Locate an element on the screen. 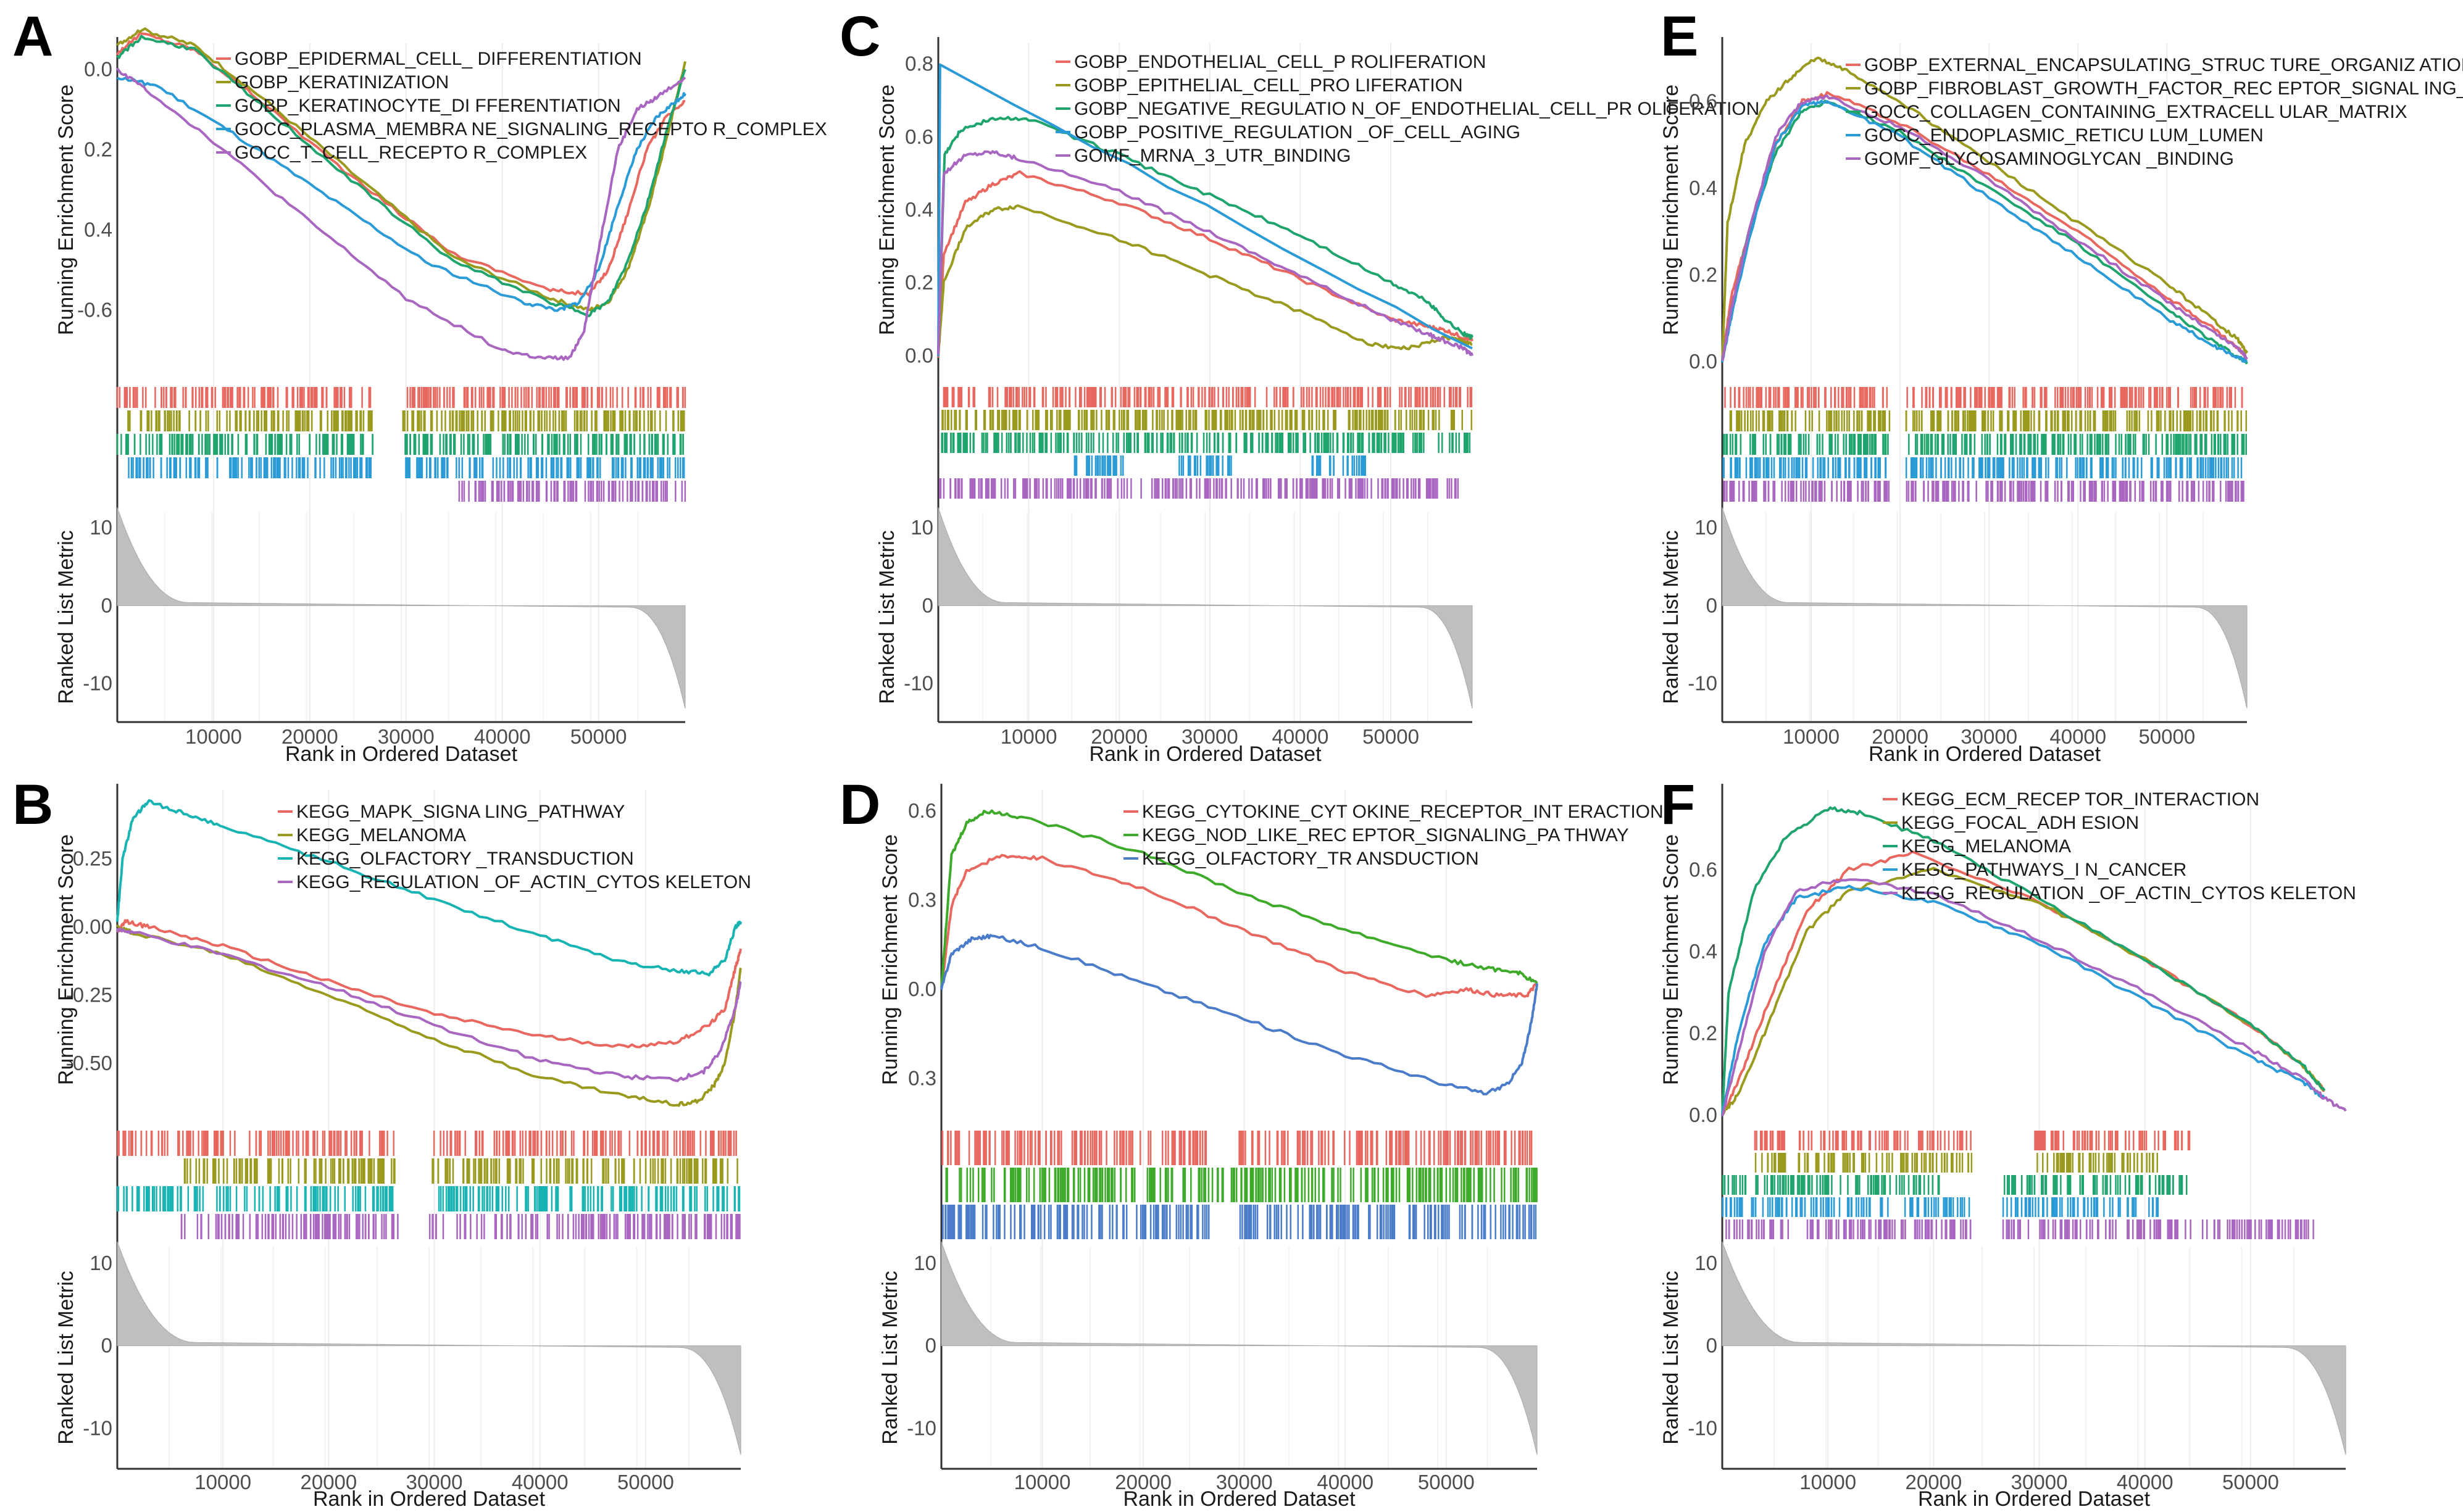 The width and height of the screenshot is (2463, 1512). legend-entry: KEGG_OLFACTORY_TR ANSDUCTION is located at coordinates (1311, 859).